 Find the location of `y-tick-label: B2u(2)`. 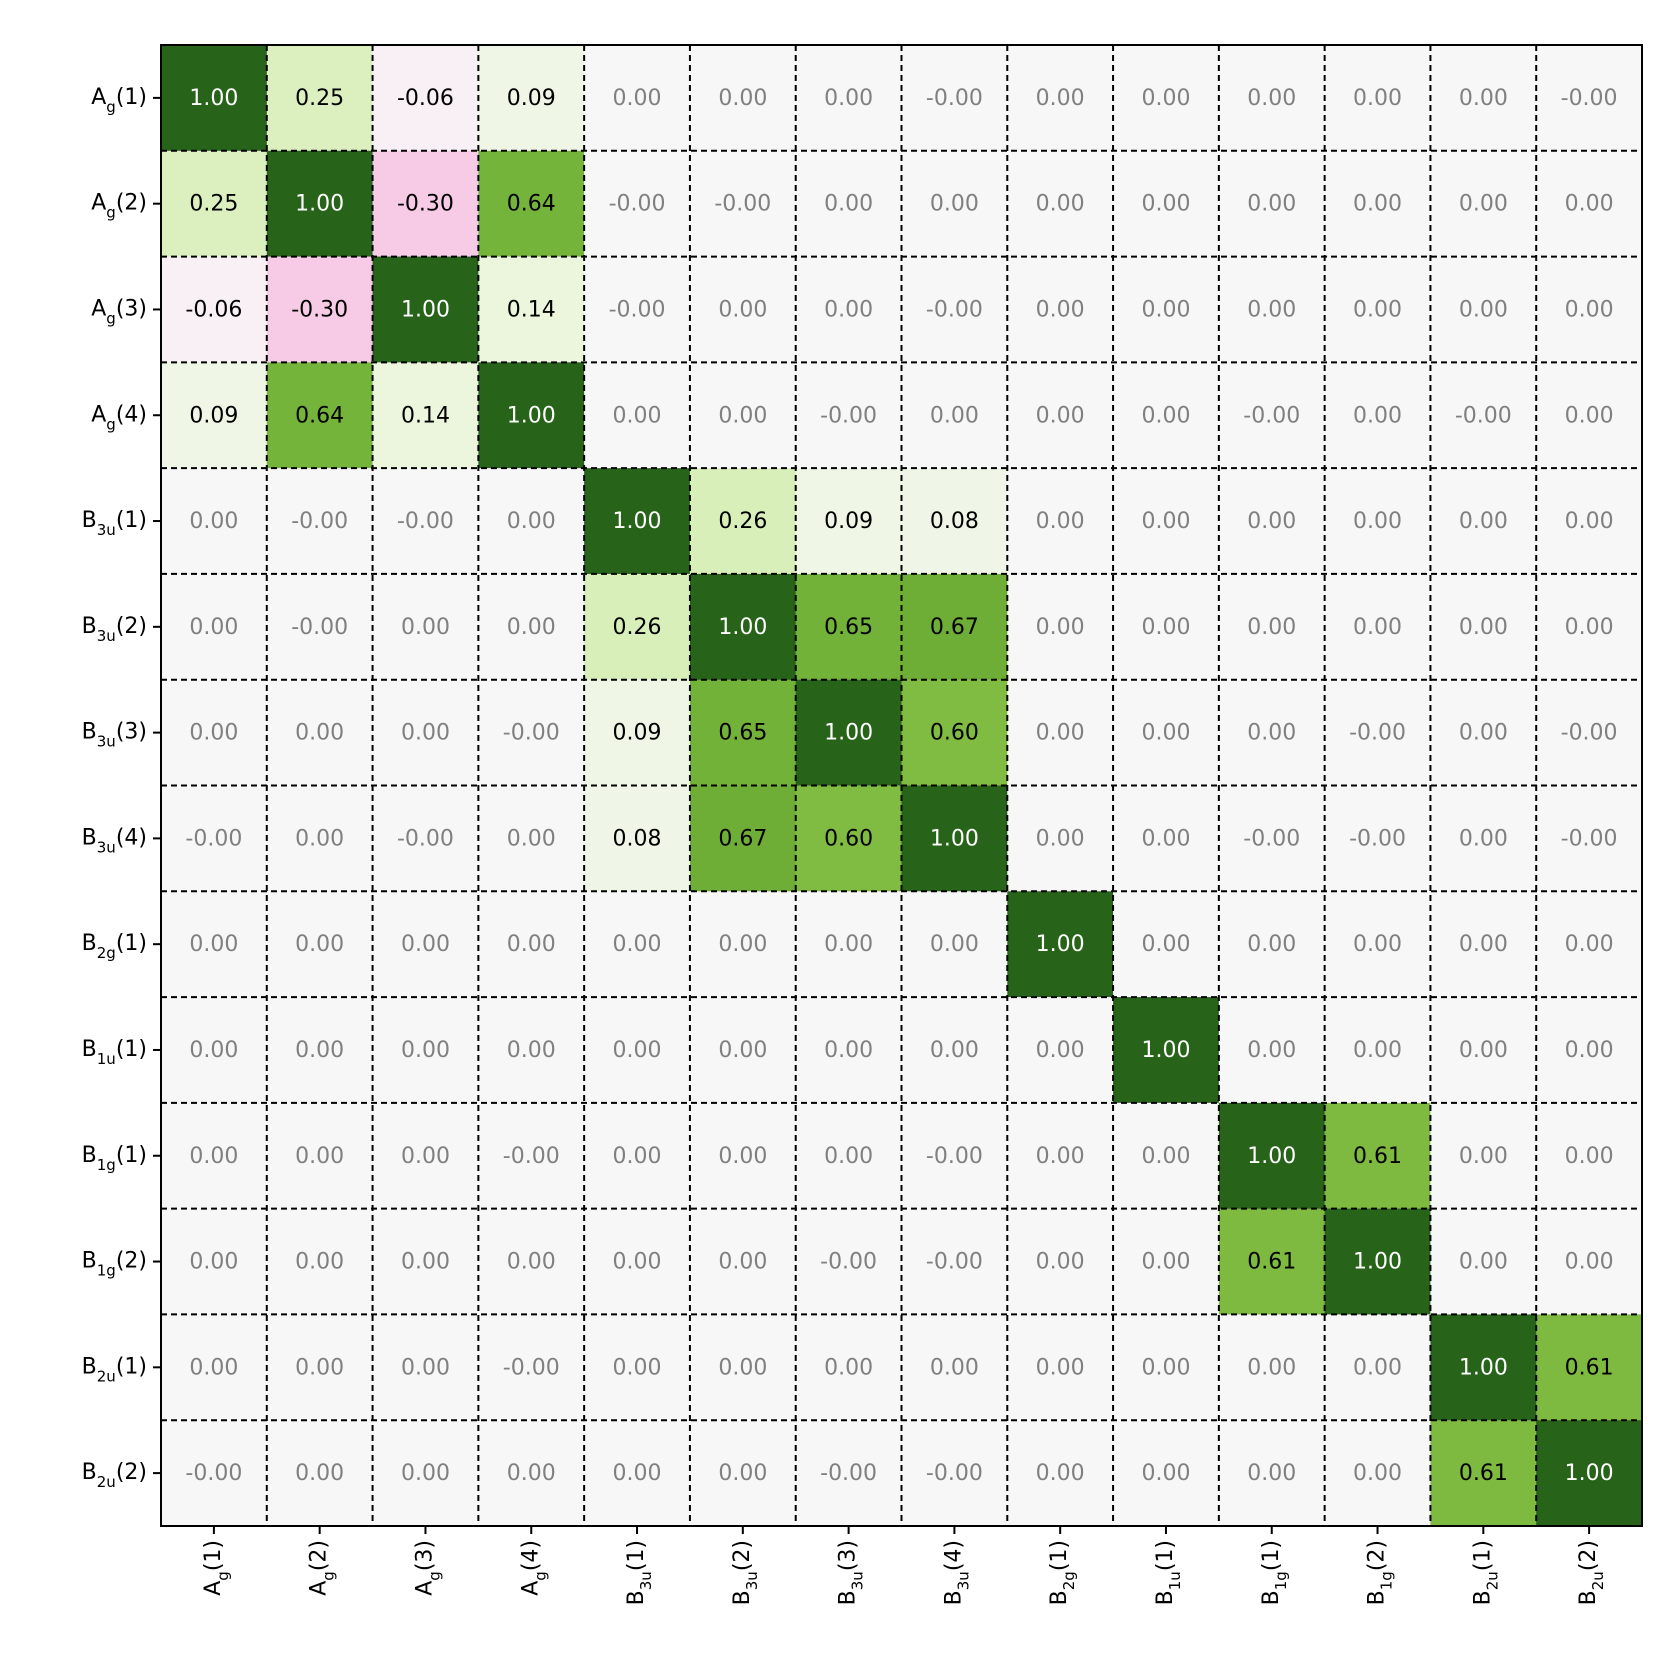

y-tick-label: B2u(2) is located at coordinates (114, 1475).